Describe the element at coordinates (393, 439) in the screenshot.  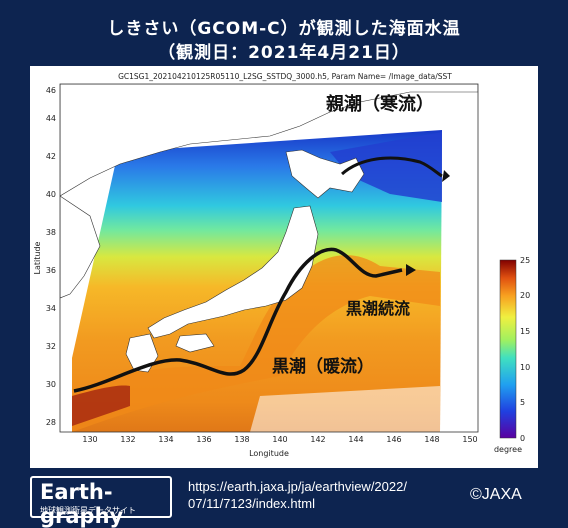
I see `svg-text: 146` at that location.